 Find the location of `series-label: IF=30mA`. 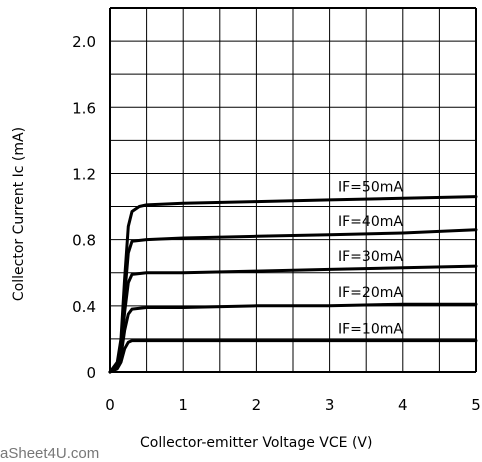

series-label: IF=30mA is located at coordinates (370, 257).